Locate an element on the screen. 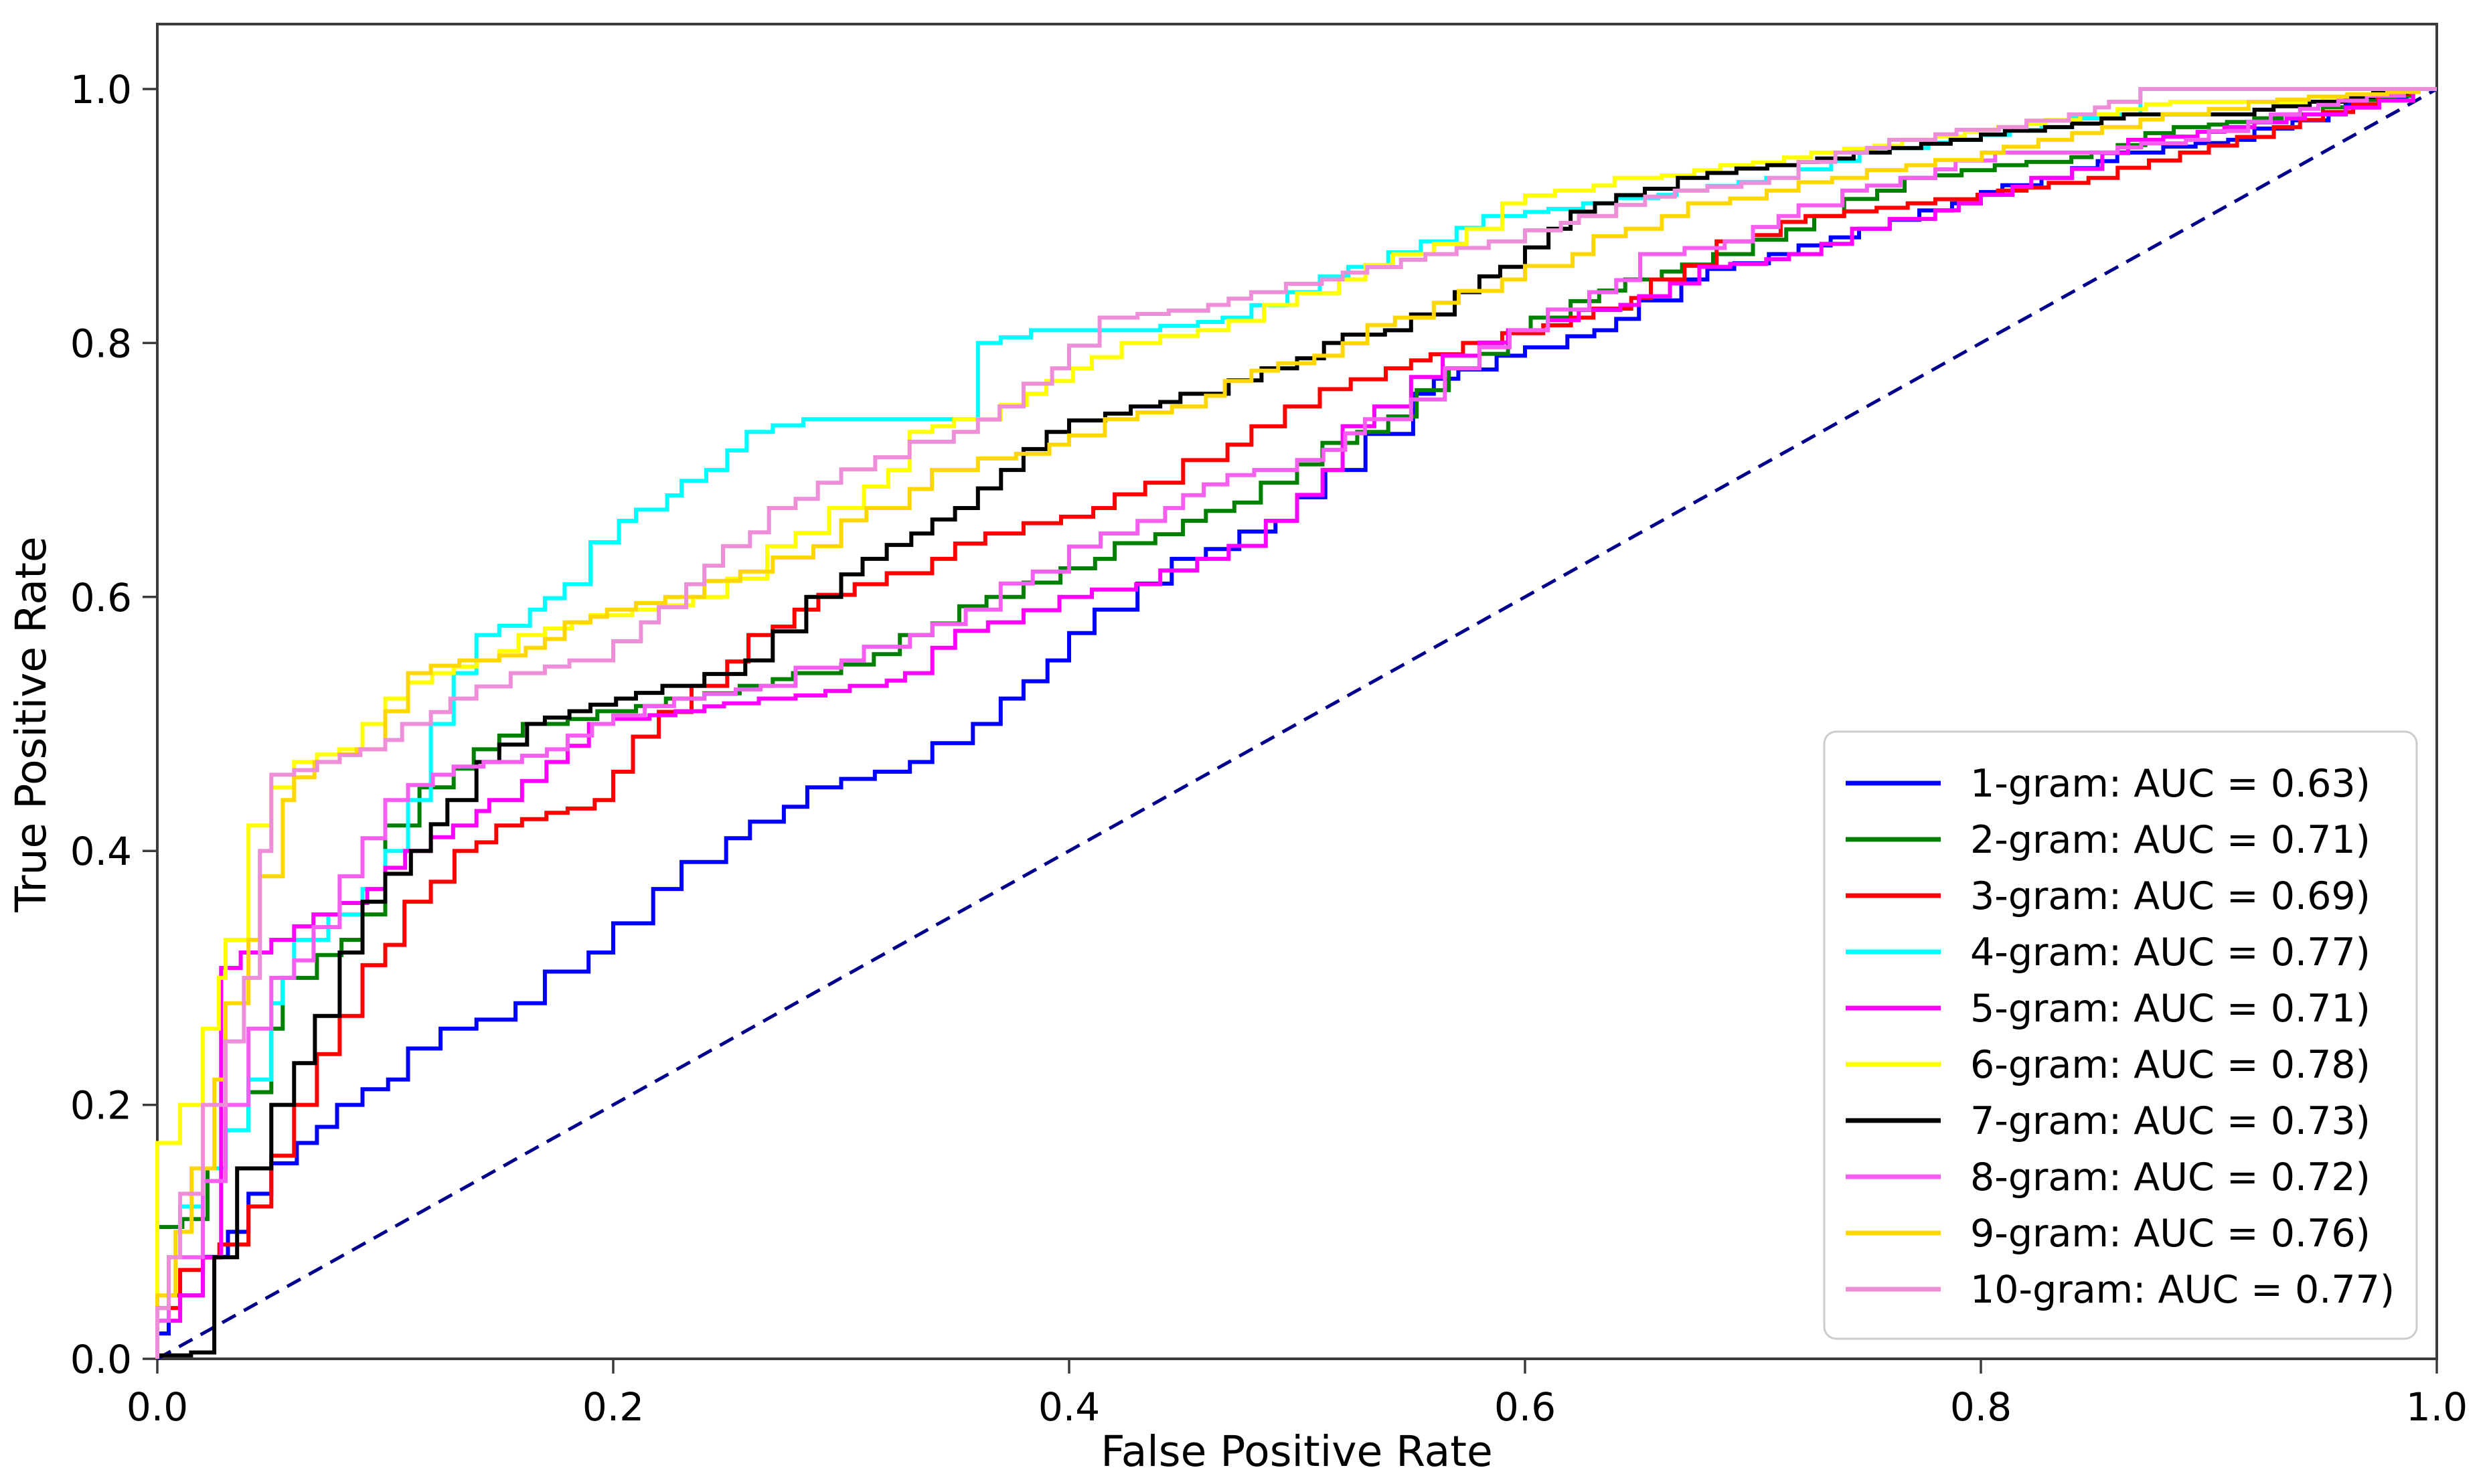  legend-label: 8-gram: AUC = 0.72) is located at coordinates (2170, 1177).